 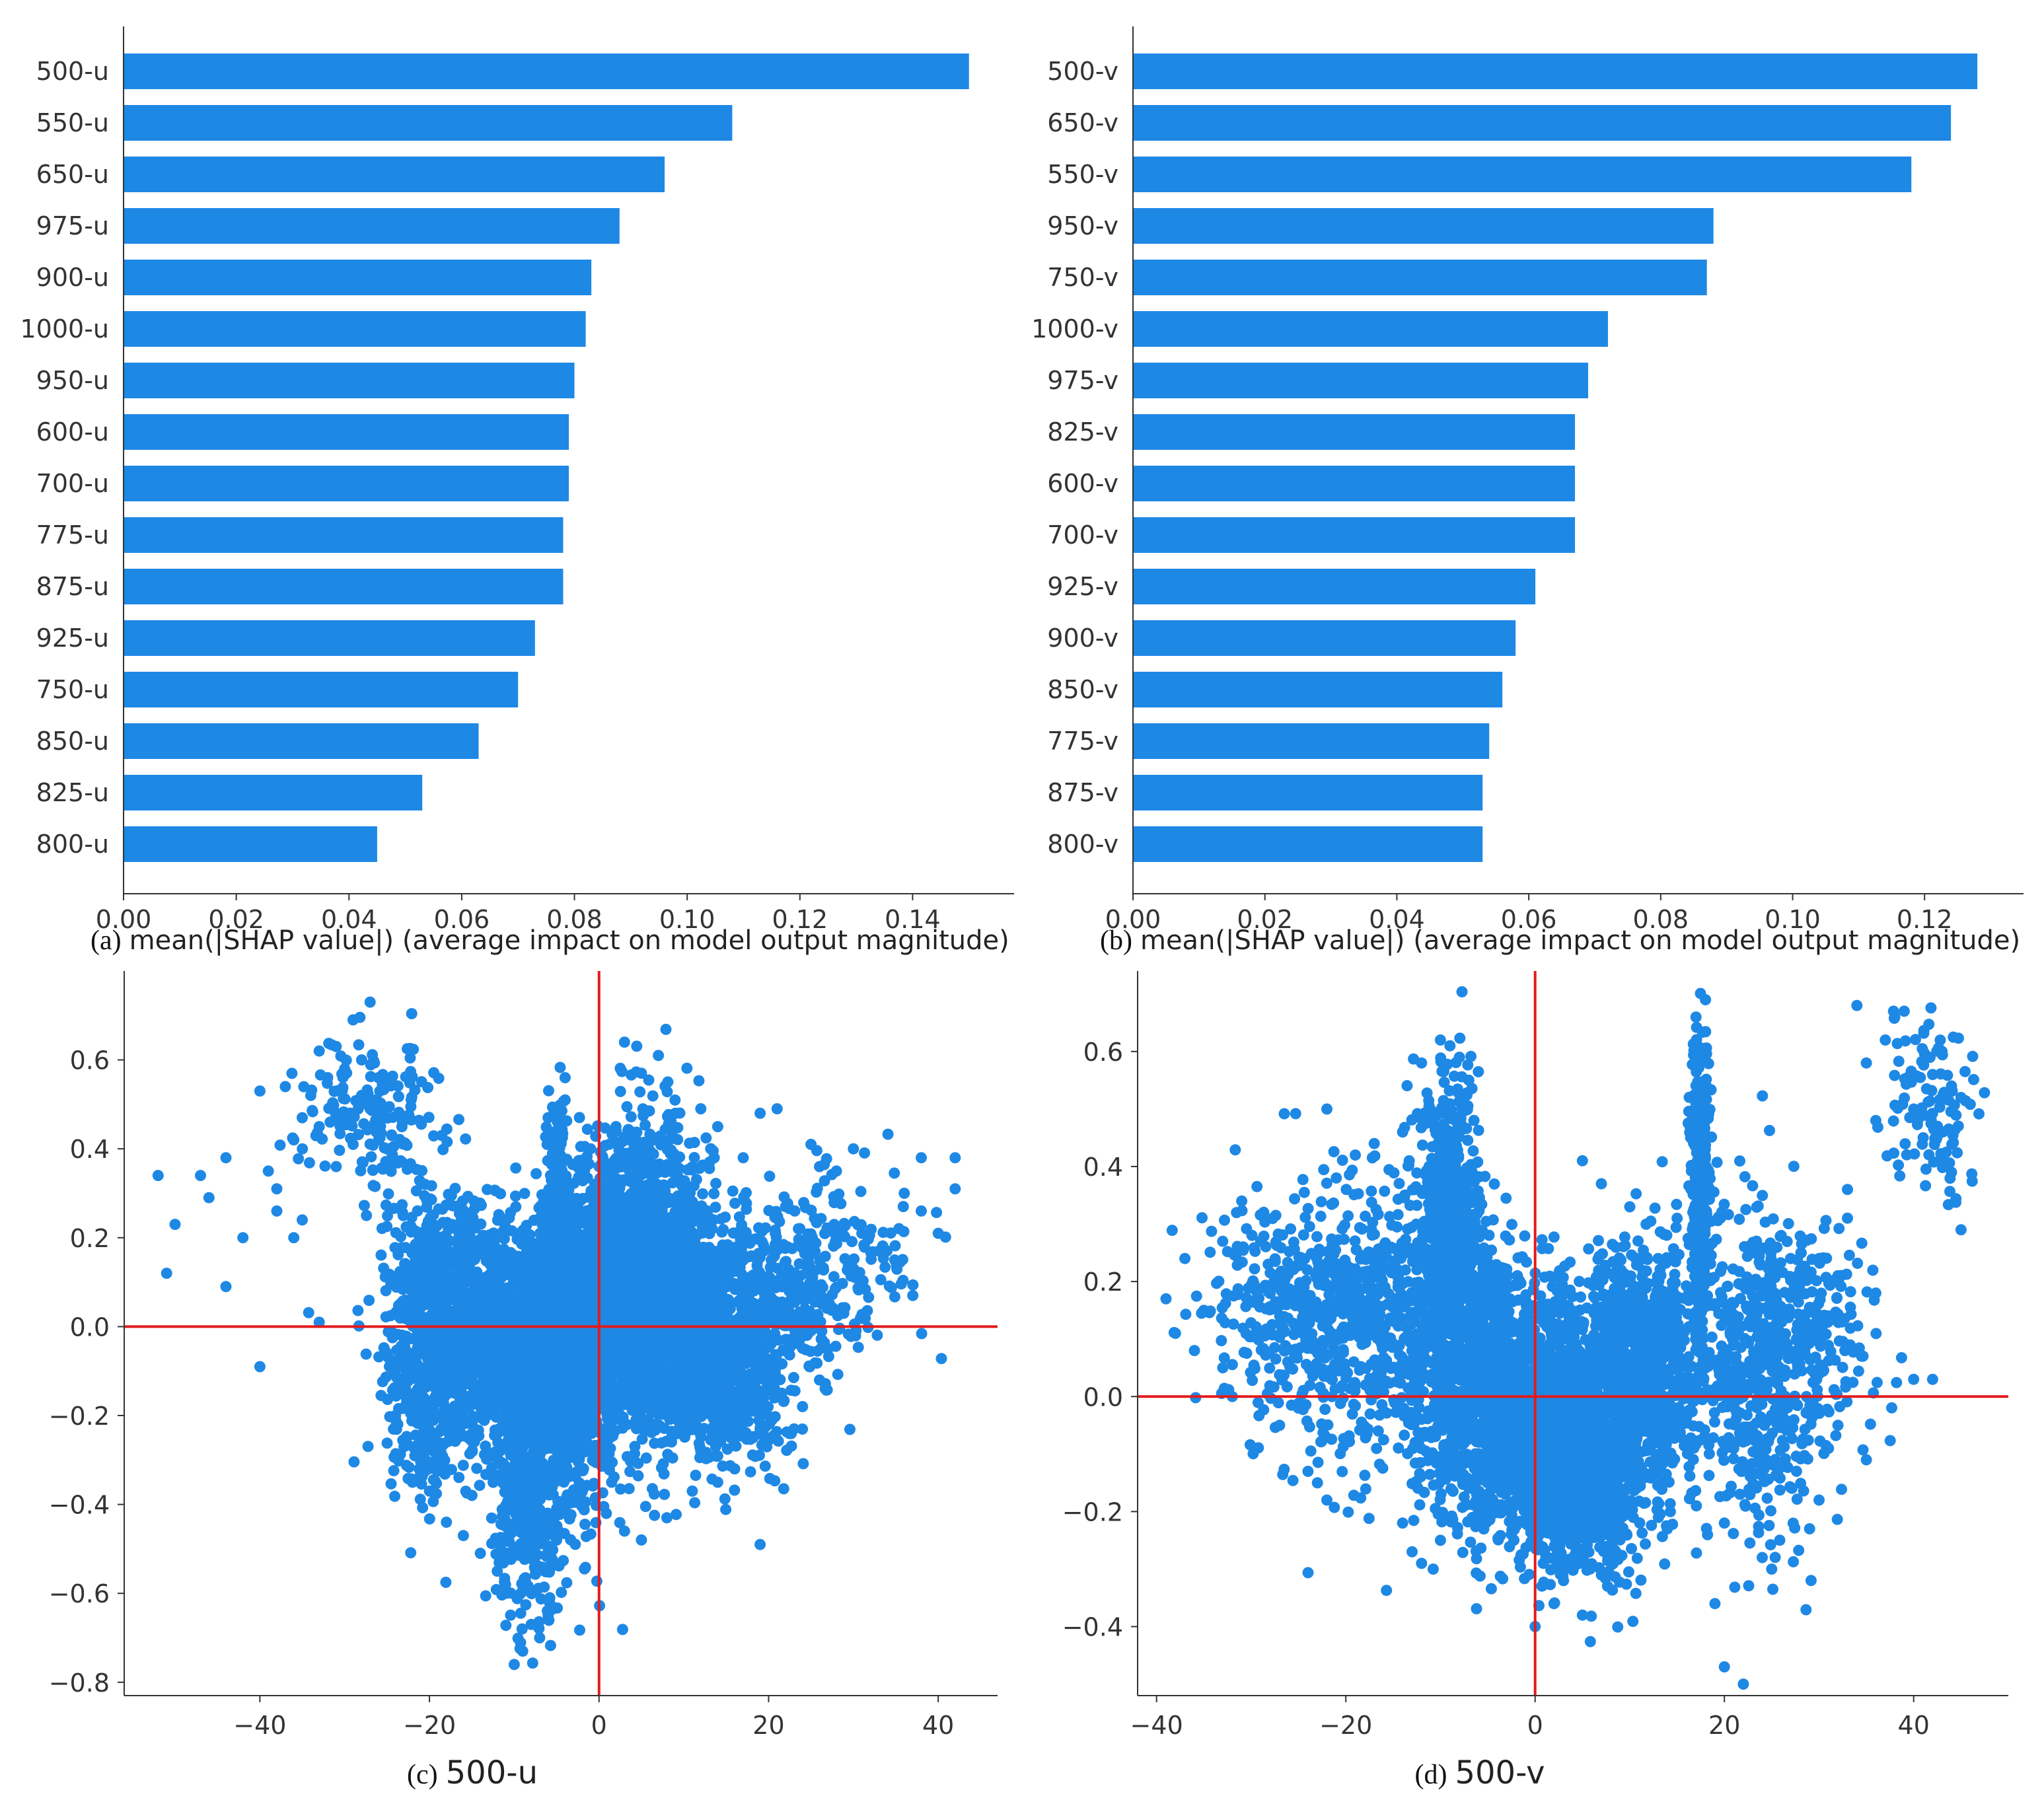 What do you see at coordinates (1133, 920) in the screenshot?
I see `x-tick-label: 0.00` at bounding box center [1133, 920].